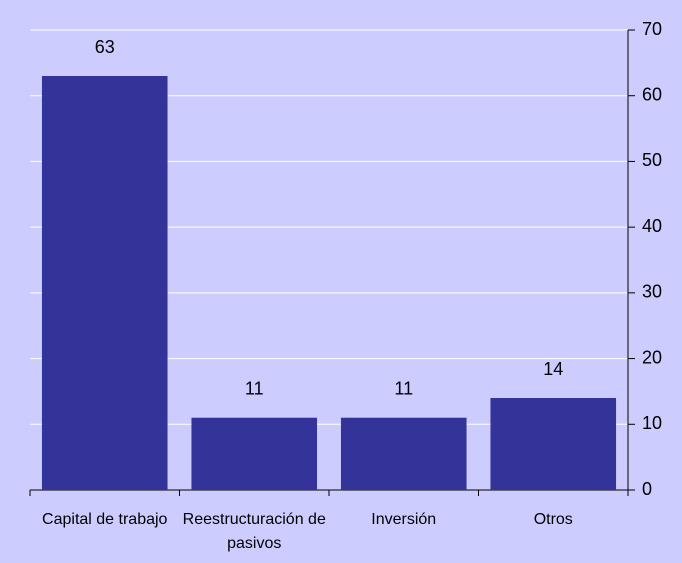 This screenshot has width=682, height=563. Describe the element at coordinates (553, 369) in the screenshot. I see `value-label: 14` at that location.